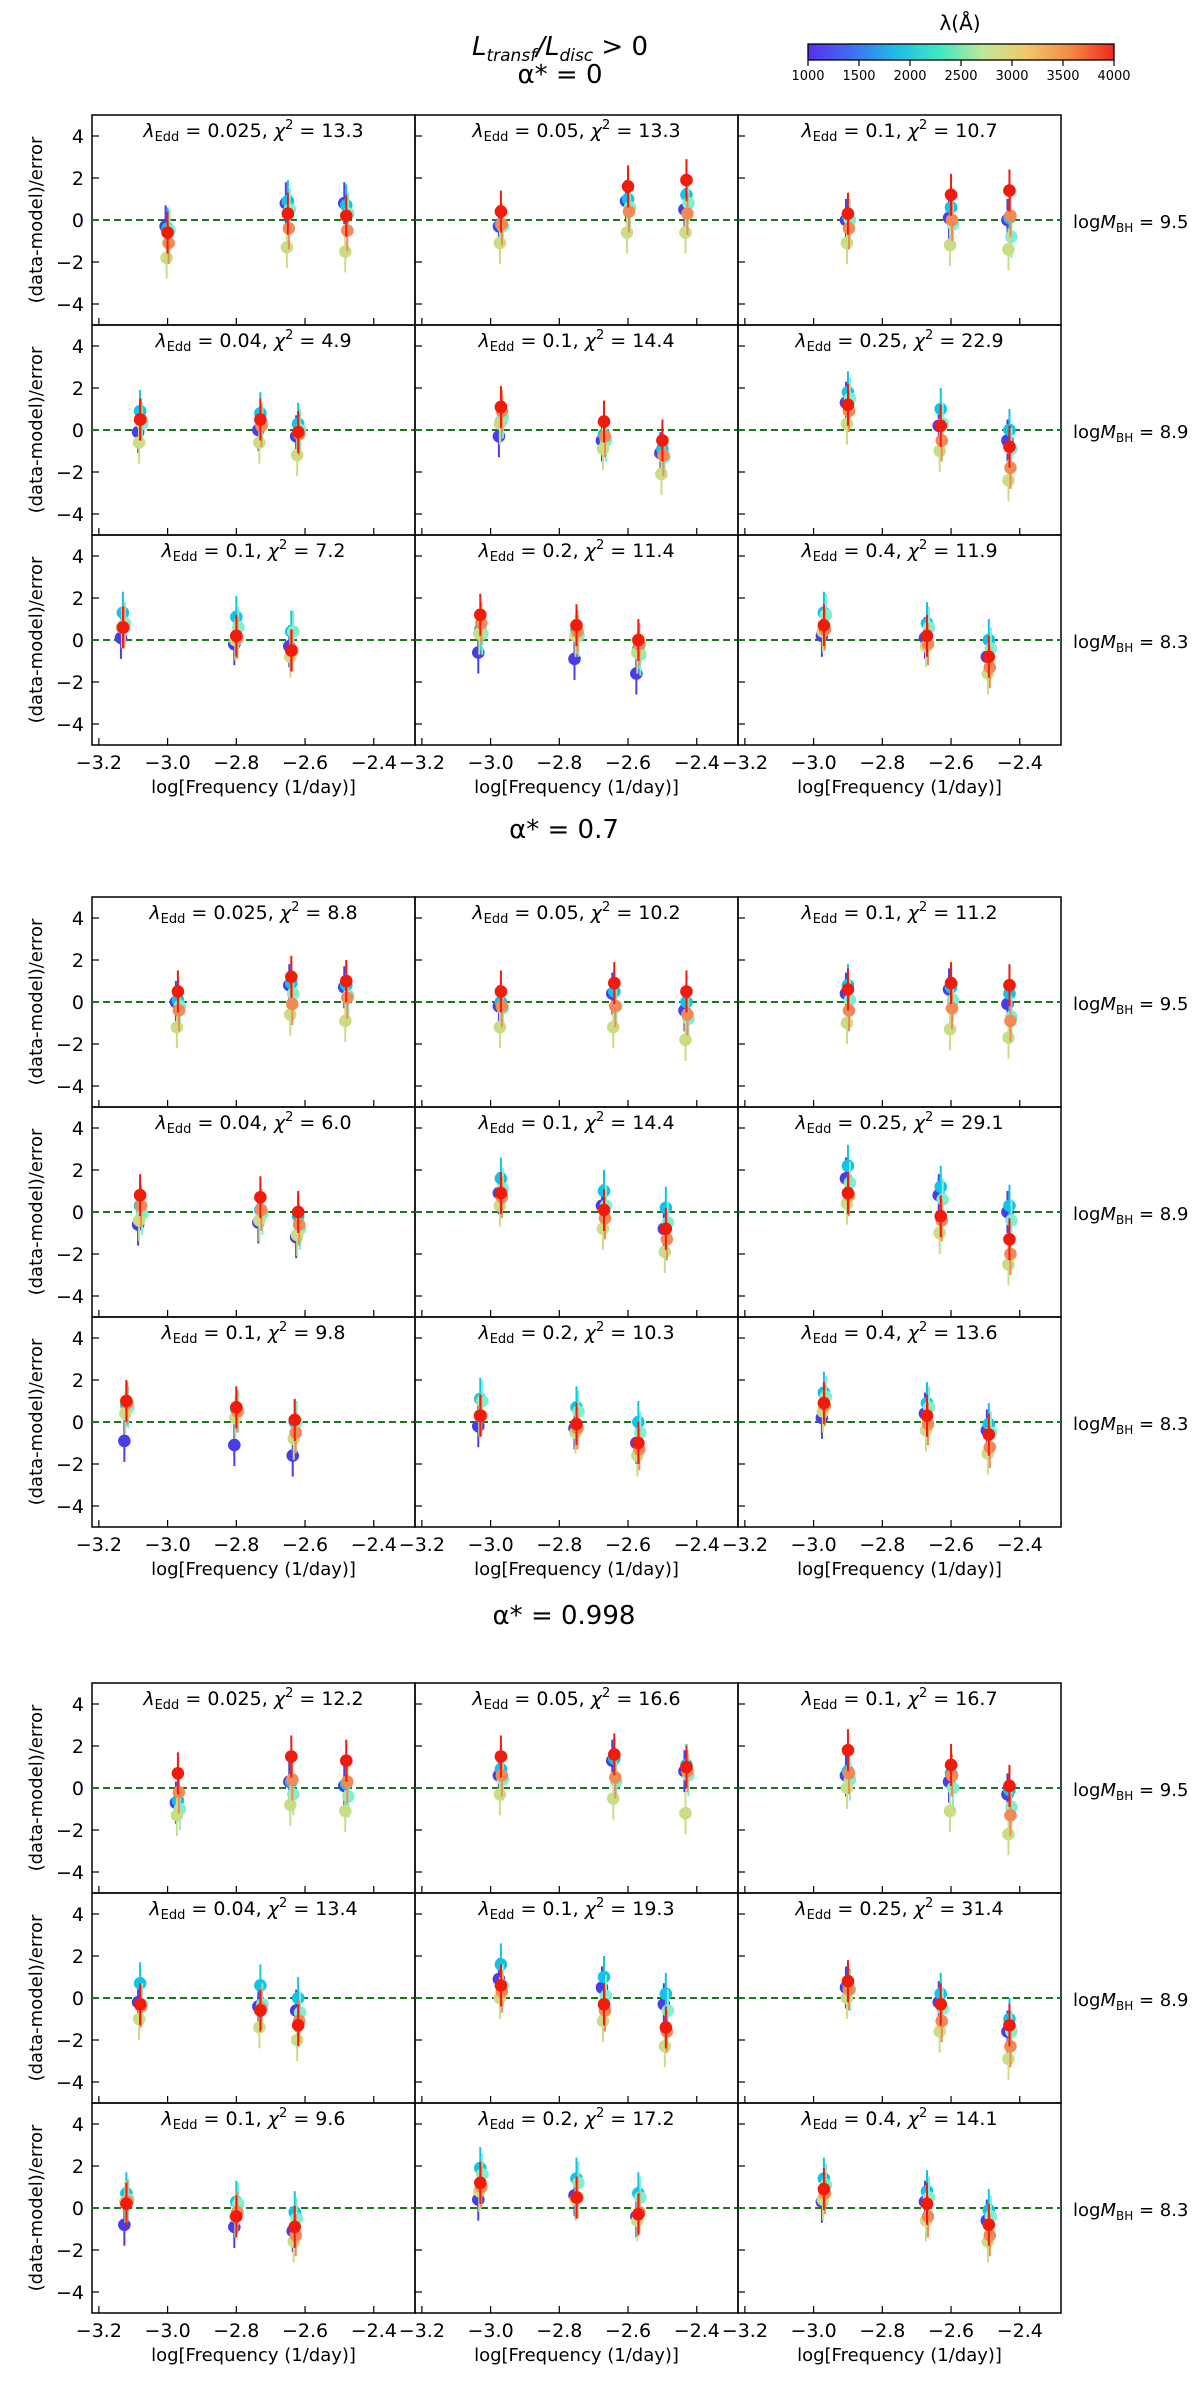 This screenshot has height=2382, width=1200. Describe the element at coordinates (909, 76) in the screenshot. I see `colorbar-tick-label: 2000` at that location.